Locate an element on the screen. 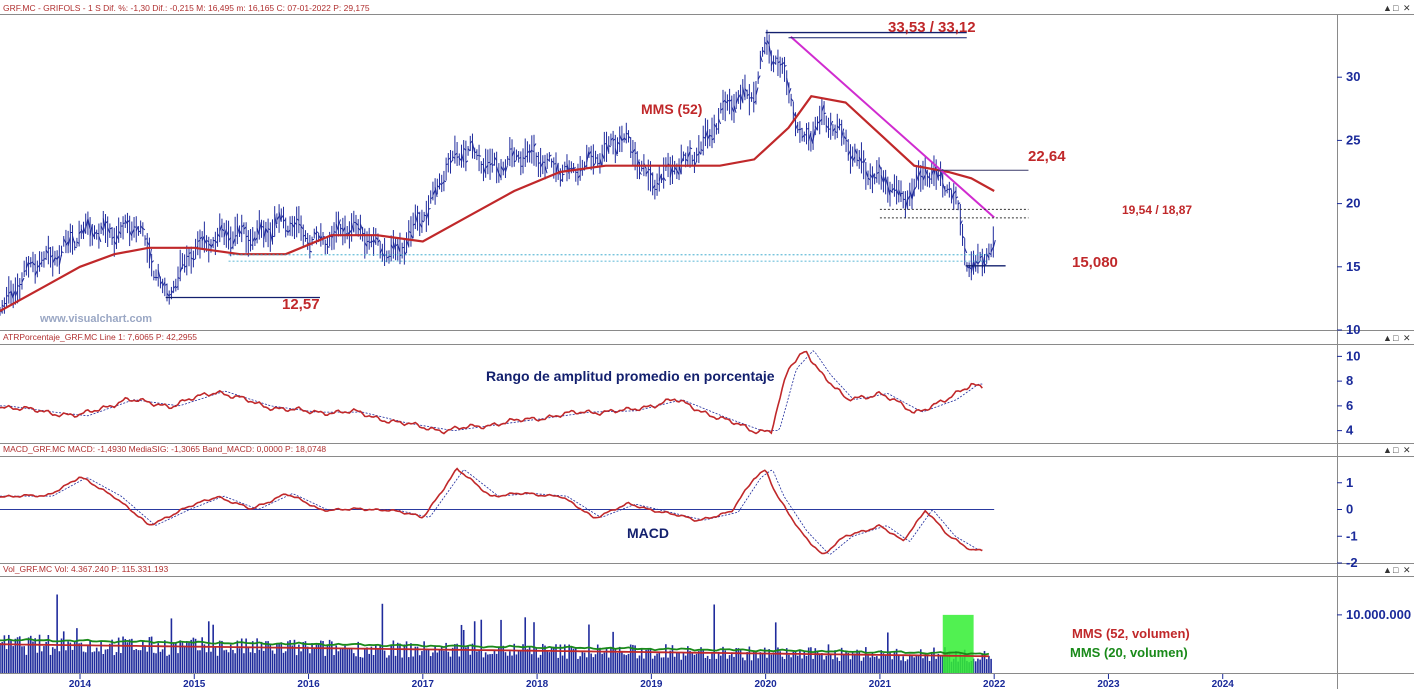 The width and height of the screenshot is (1414, 689). watermark: www.visualchart.com is located at coordinates (95, 319).